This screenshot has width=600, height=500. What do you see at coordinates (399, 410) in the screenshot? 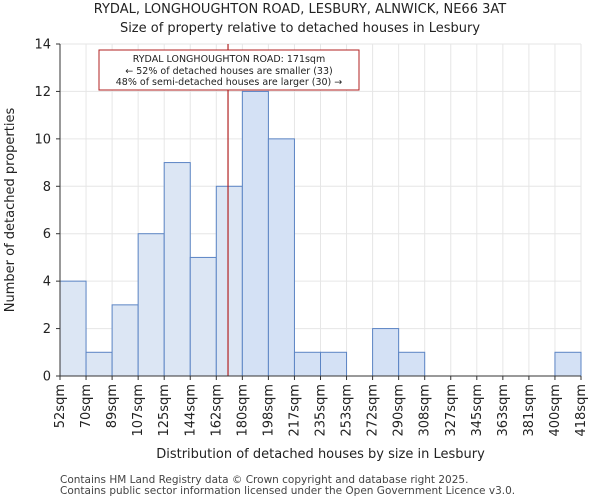
I see `x-tick-label: 290sqm` at bounding box center [399, 410].